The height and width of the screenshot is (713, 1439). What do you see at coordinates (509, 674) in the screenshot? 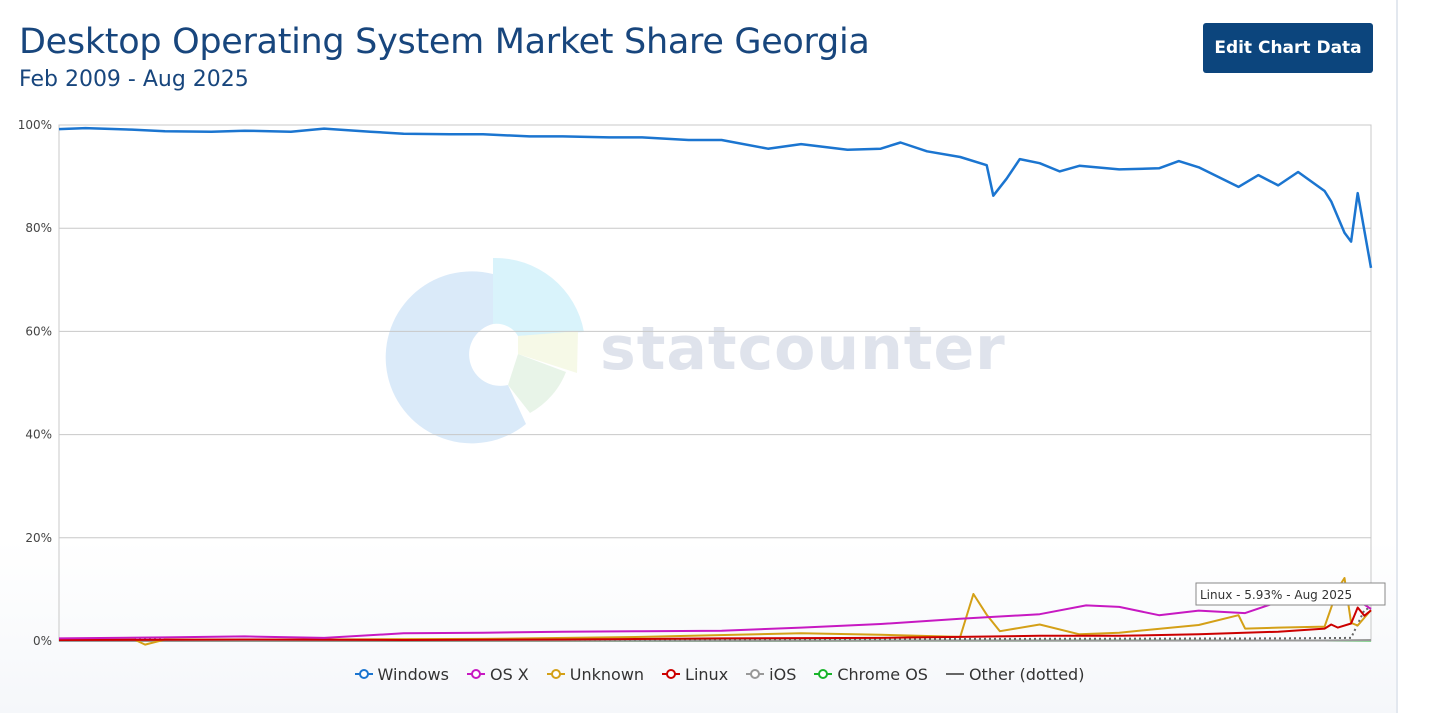
I see `legend-label: OS X` at bounding box center [509, 674].